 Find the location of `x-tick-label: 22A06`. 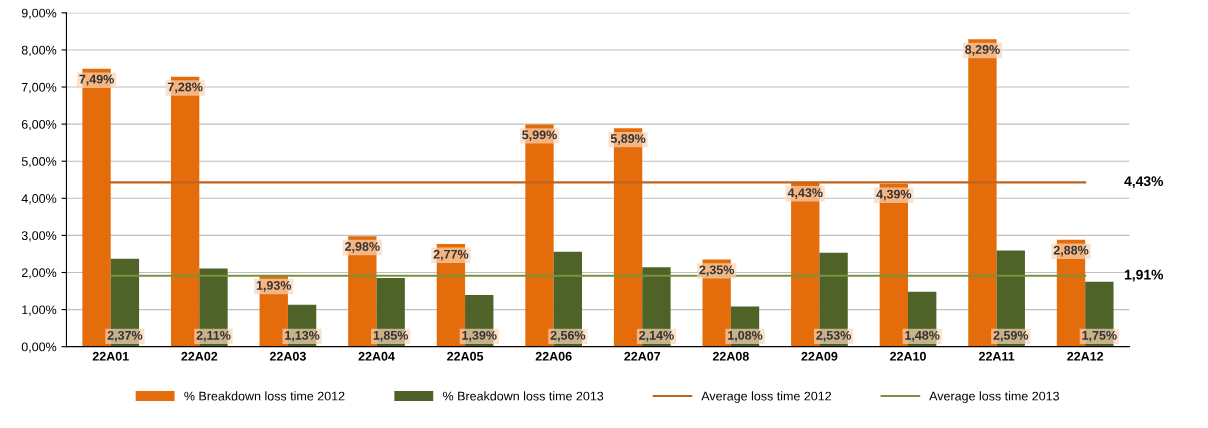

x-tick-label: 22A06 is located at coordinates (553, 356).